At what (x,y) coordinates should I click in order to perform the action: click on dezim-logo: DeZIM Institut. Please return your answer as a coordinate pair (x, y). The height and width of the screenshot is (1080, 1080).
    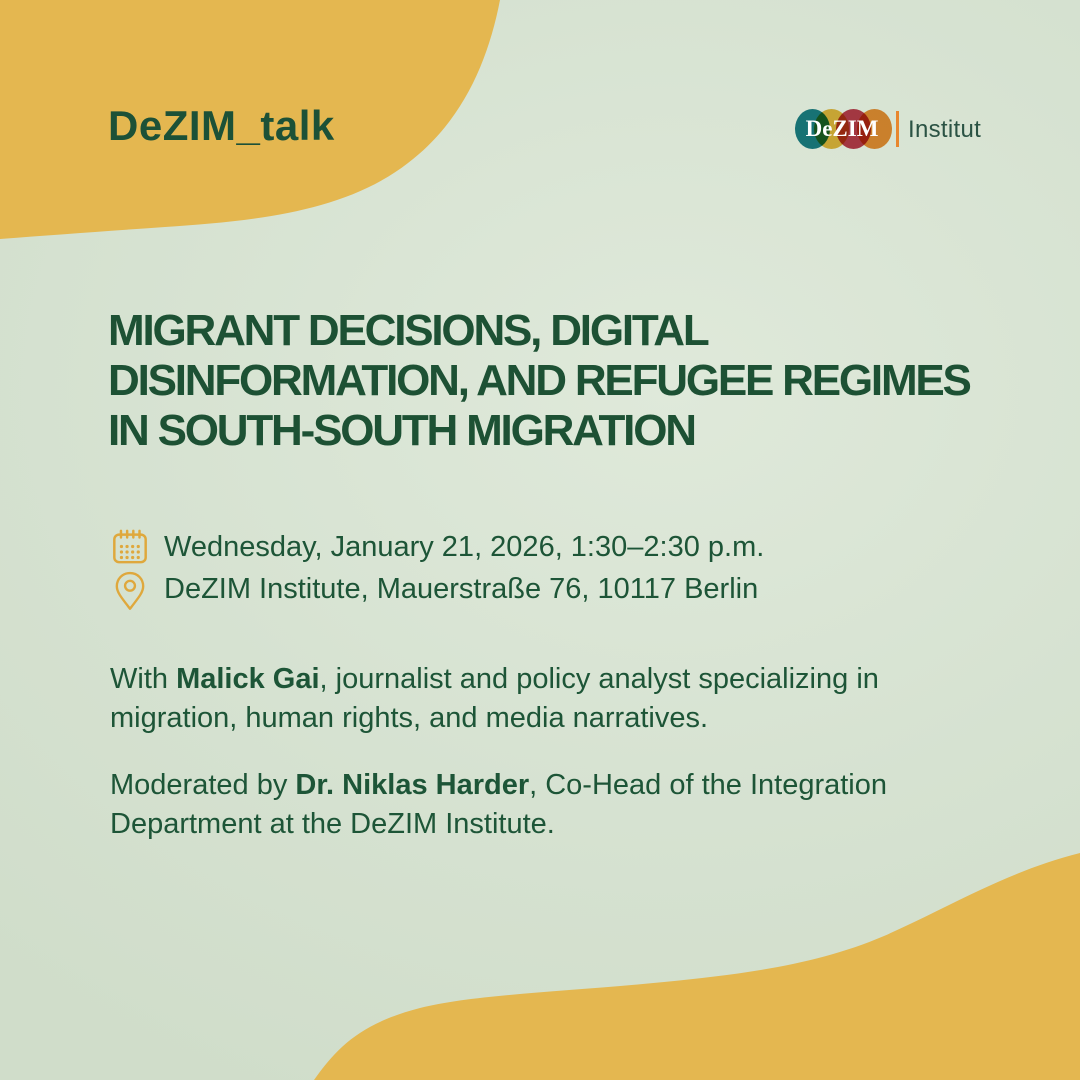
    Looking at the image, I should click on (895, 131).